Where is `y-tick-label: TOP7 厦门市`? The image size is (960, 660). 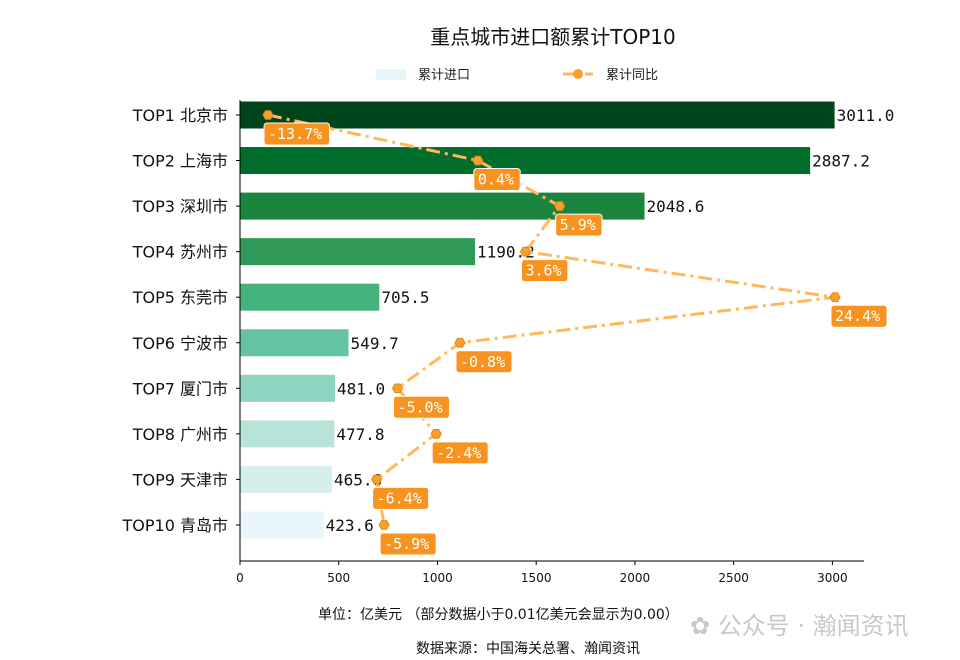 y-tick-label: TOP7 厦门市 is located at coordinates (180, 388).